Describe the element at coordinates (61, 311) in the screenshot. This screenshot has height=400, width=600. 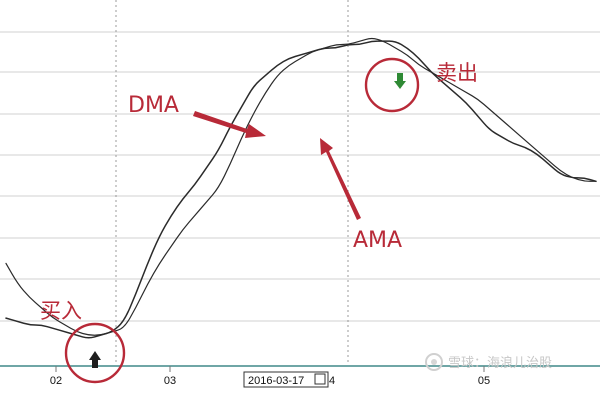
I see `buy-annotation-label: 买入` at that location.